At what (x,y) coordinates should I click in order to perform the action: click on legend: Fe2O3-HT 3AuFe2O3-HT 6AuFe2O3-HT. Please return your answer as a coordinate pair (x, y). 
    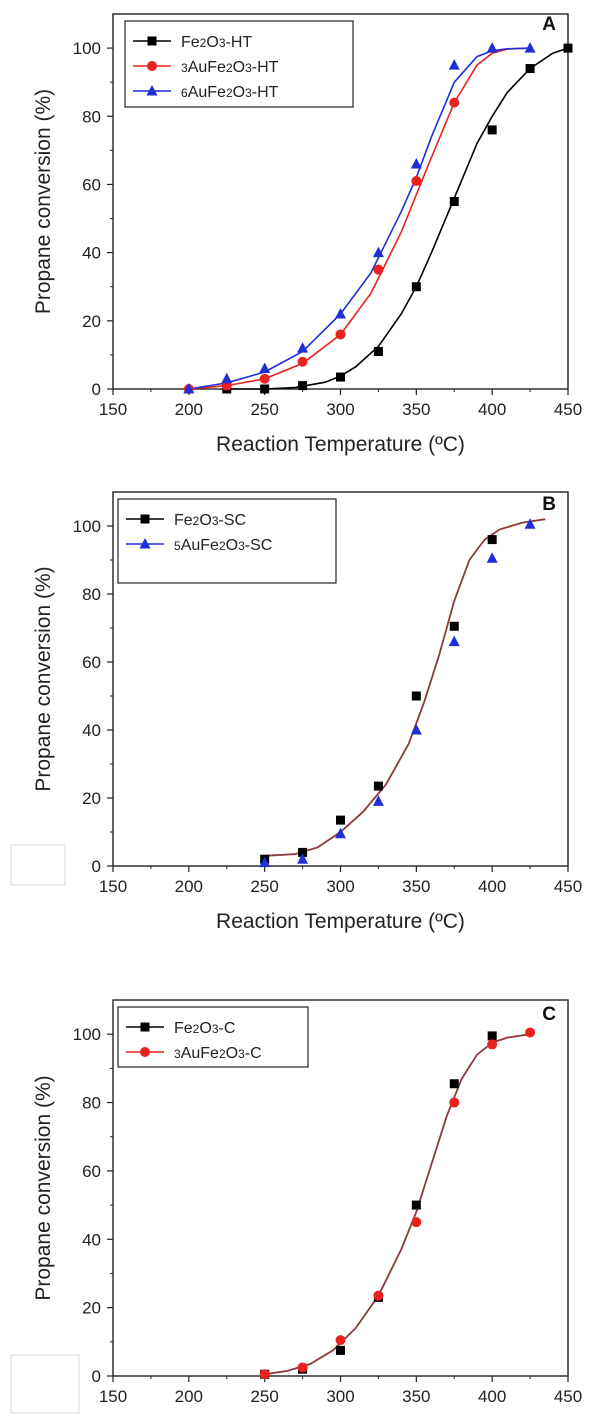
    Looking at the image, I should click on (239, 64).